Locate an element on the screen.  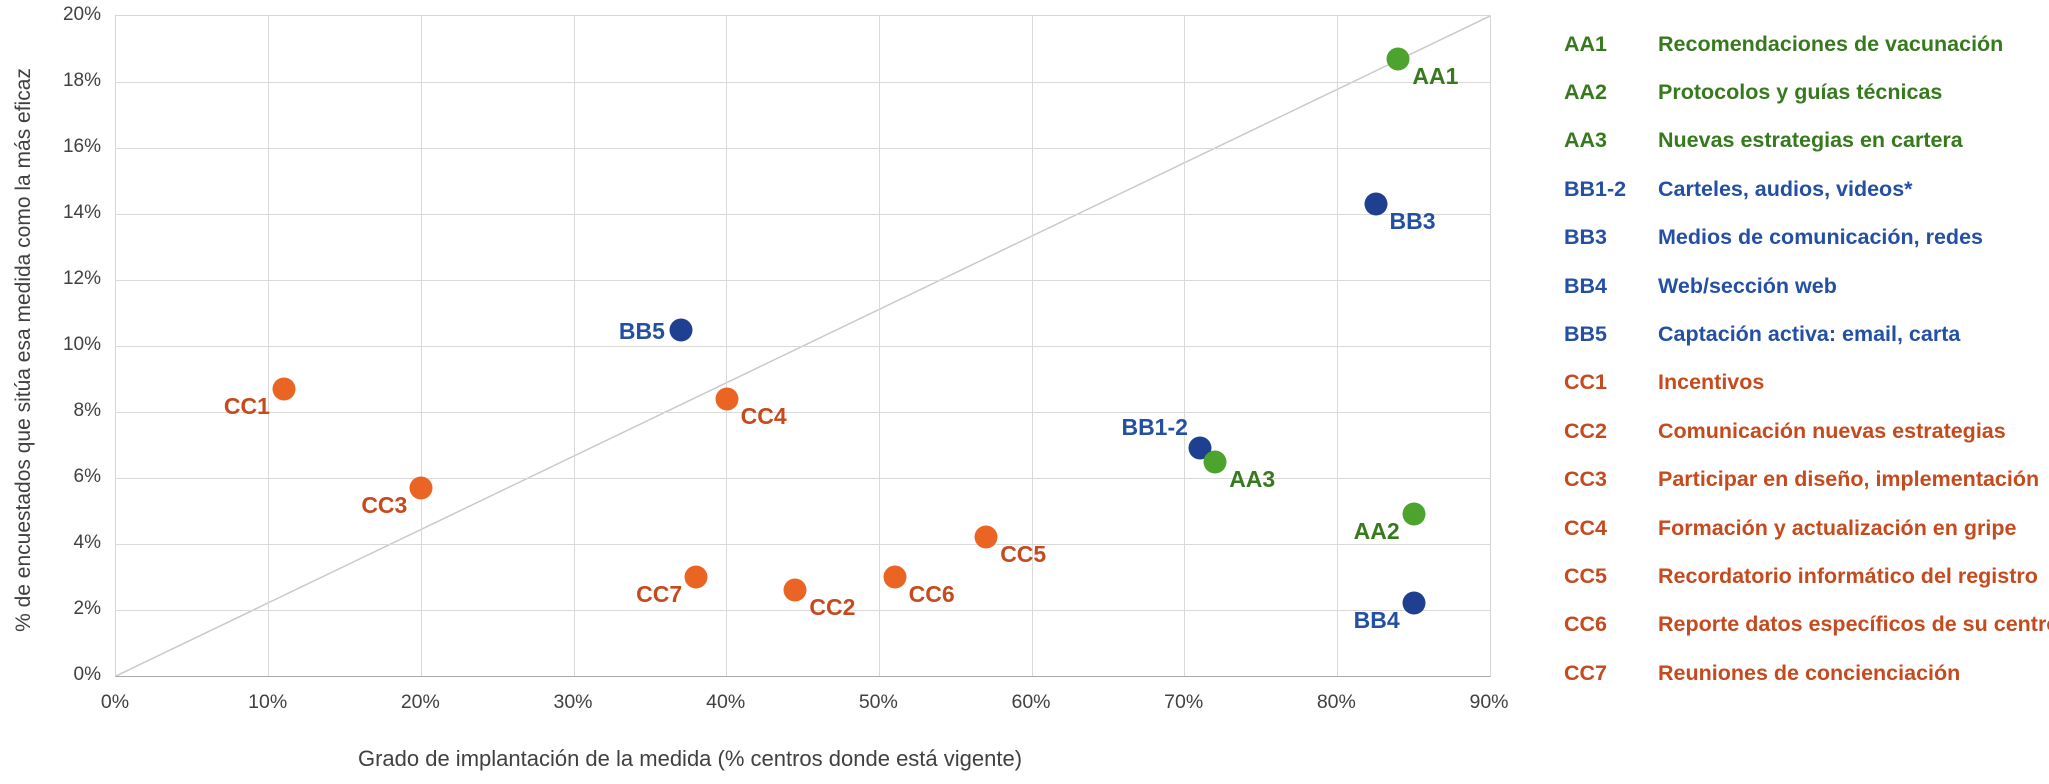
legend-item-AA2: AA2 Protocolos y guías técnicas is located at coordinates (1806, 92).